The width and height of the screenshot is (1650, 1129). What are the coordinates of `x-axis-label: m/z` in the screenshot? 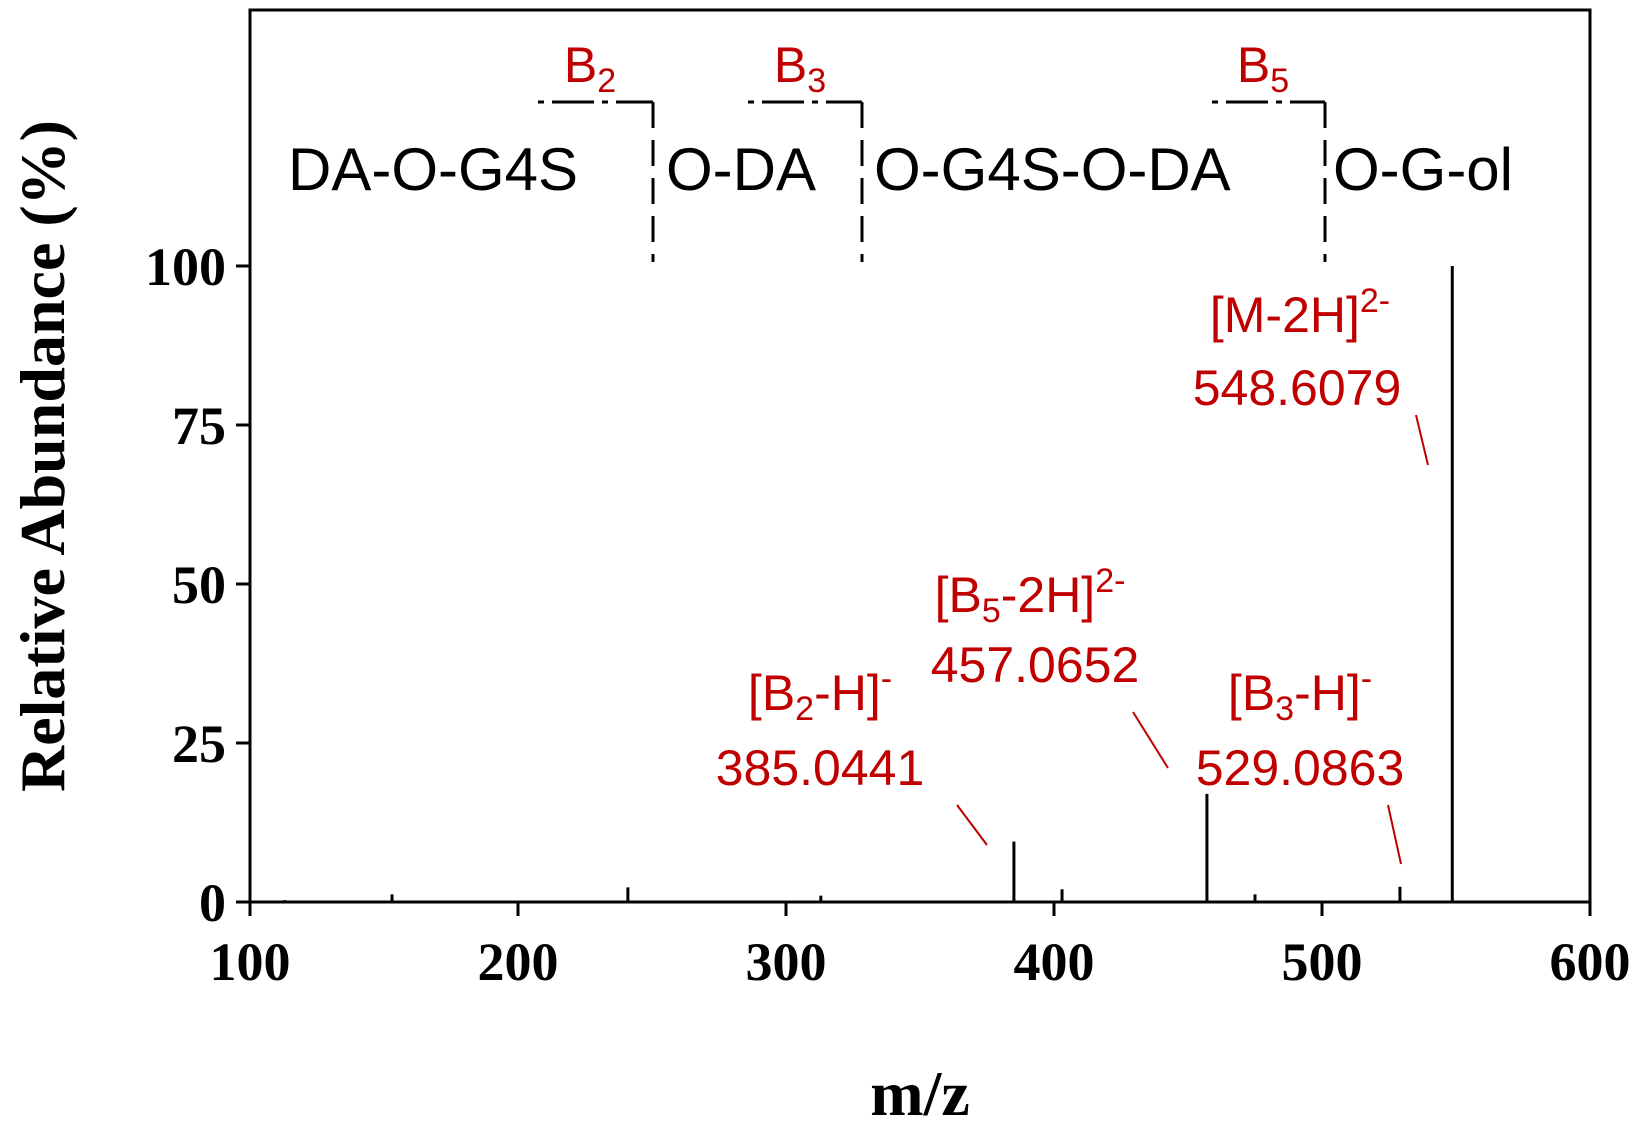 It's located at (920, 1093).